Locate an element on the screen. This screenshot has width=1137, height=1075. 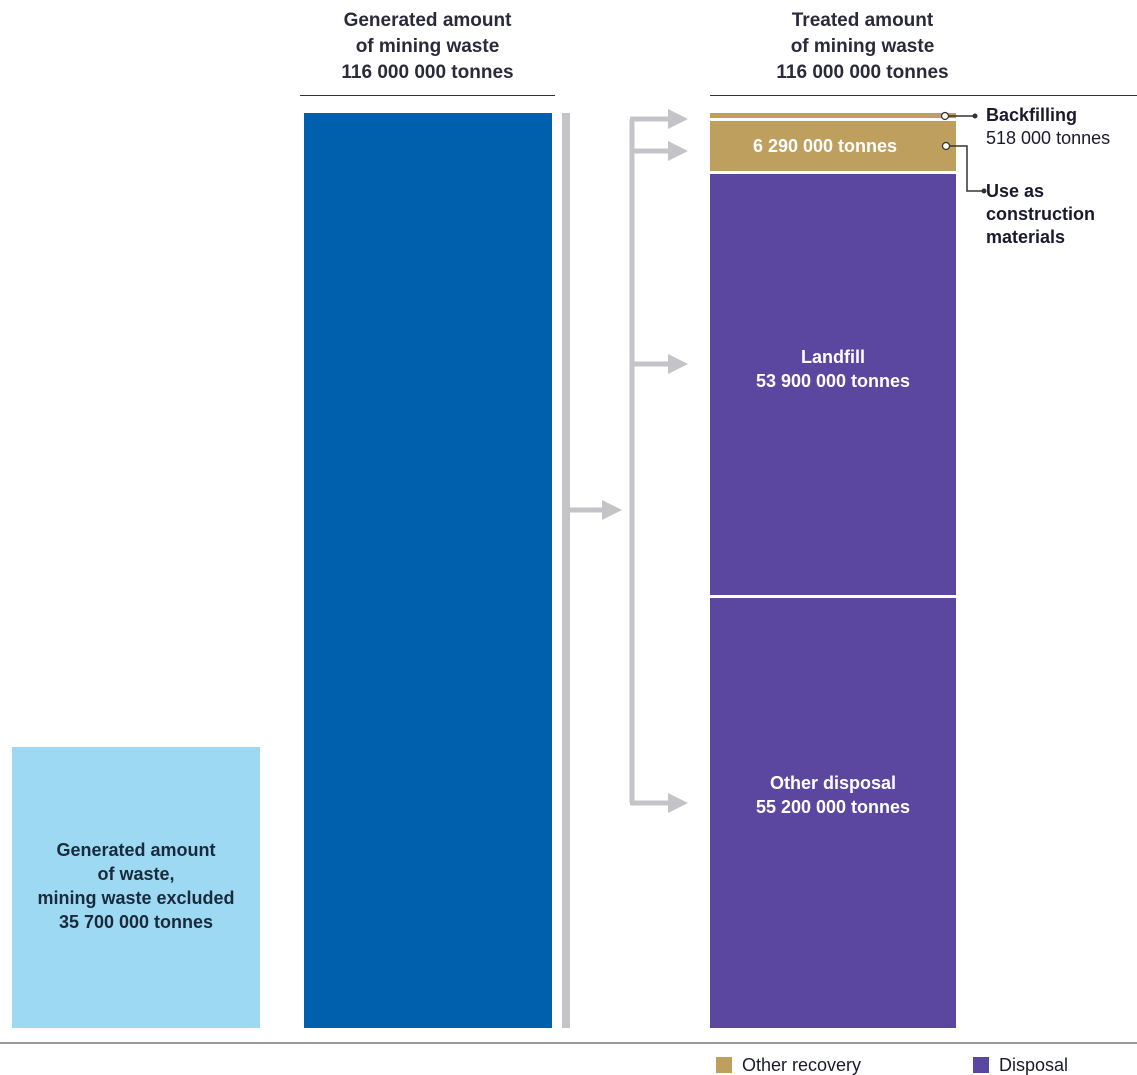
excluded-label-line-1: Generated amount is located at coordinates (136, 850).